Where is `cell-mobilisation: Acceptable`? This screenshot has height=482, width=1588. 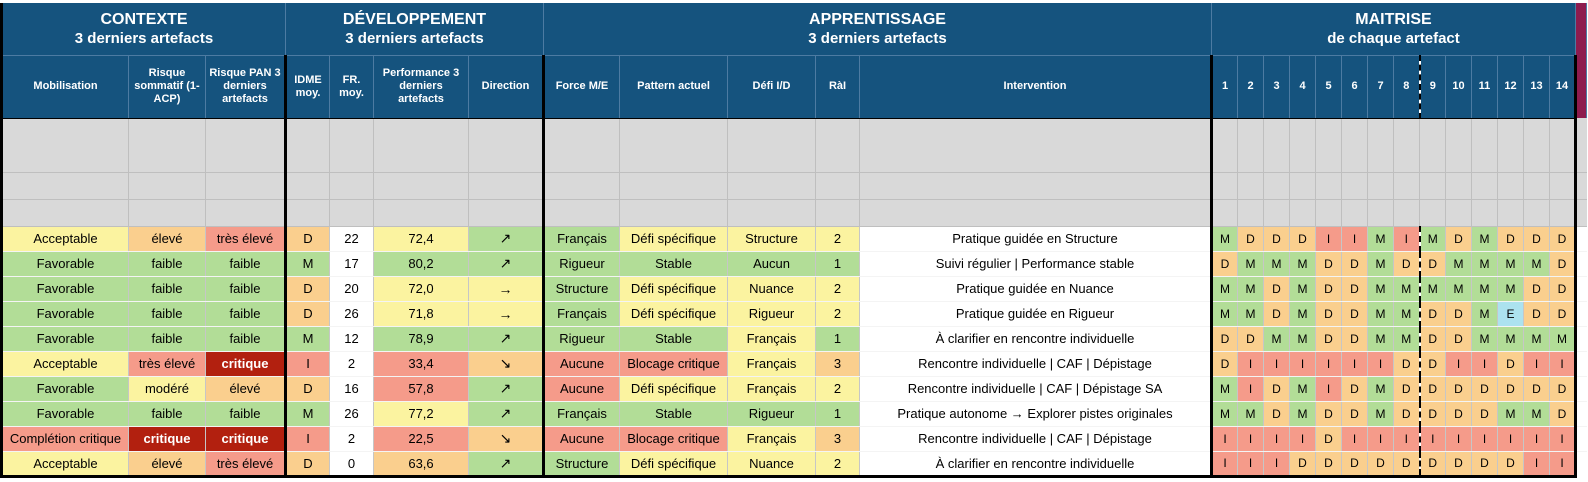 cell-mobilisation: Acceptable is located at coordinates (65, 464).